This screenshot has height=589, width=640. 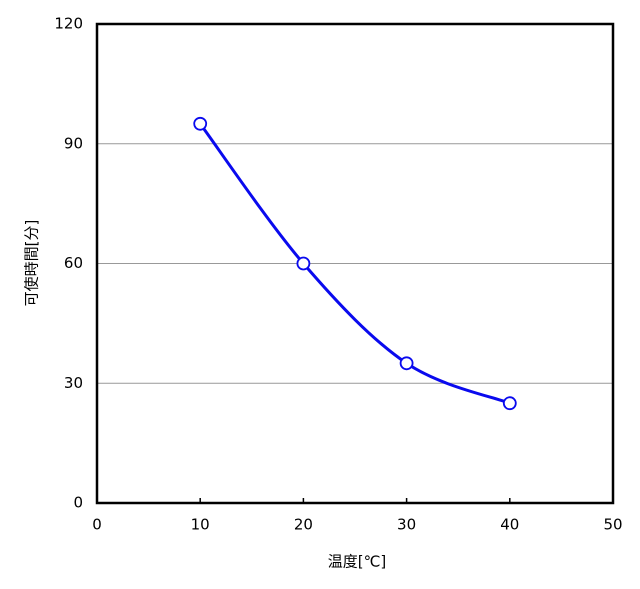 I want to click on x-tick-label: 10, so click(x=200, y=525).